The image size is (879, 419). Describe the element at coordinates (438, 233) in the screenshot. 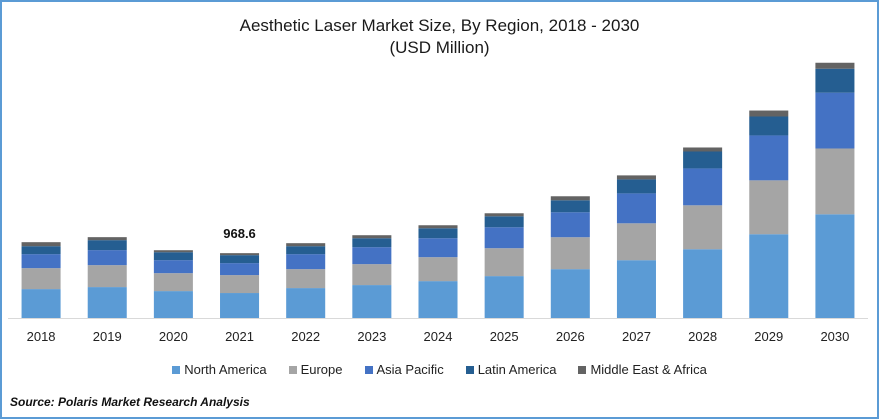

I see `bar-segment-latin-america-2024` at that location.